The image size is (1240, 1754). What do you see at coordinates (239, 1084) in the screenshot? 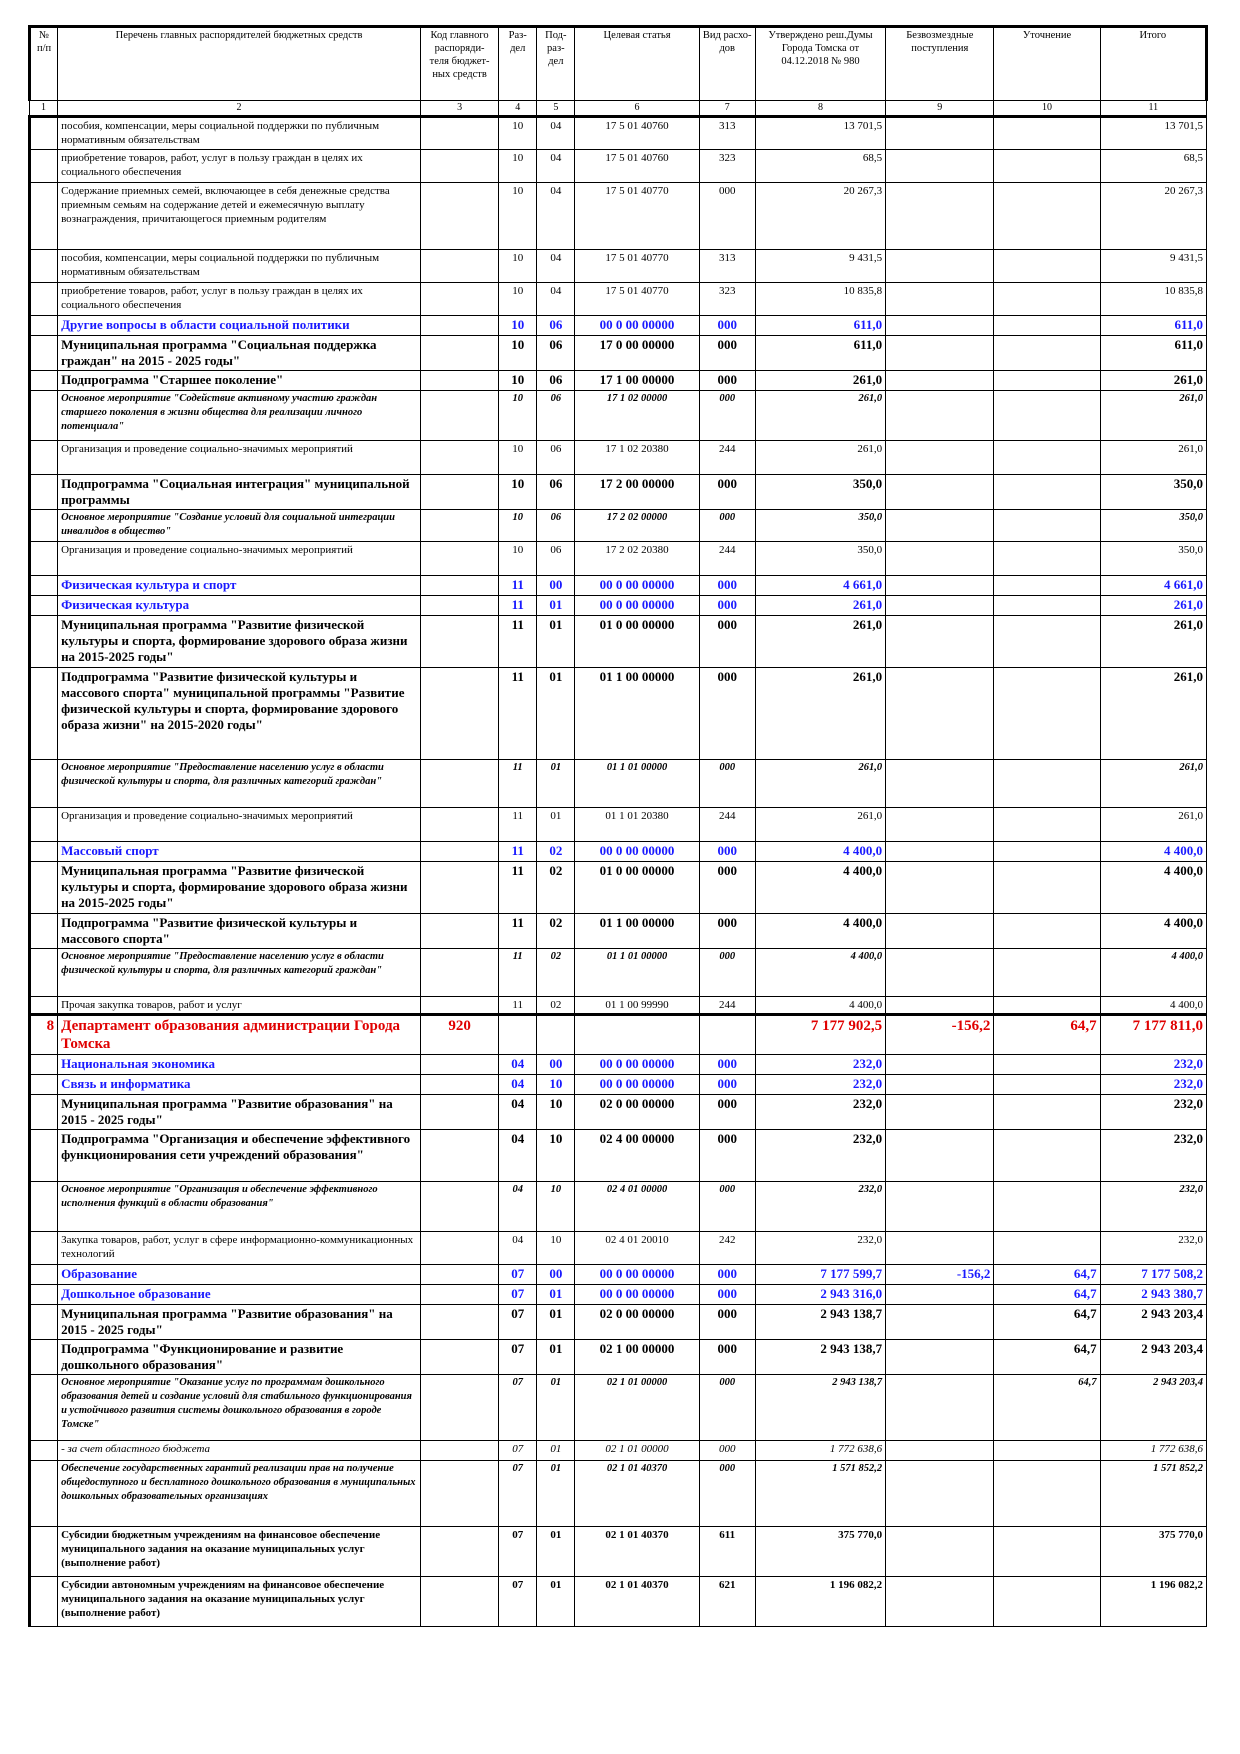
I see `row-name: Связь и информатика` at bounding box center [239, 1084].